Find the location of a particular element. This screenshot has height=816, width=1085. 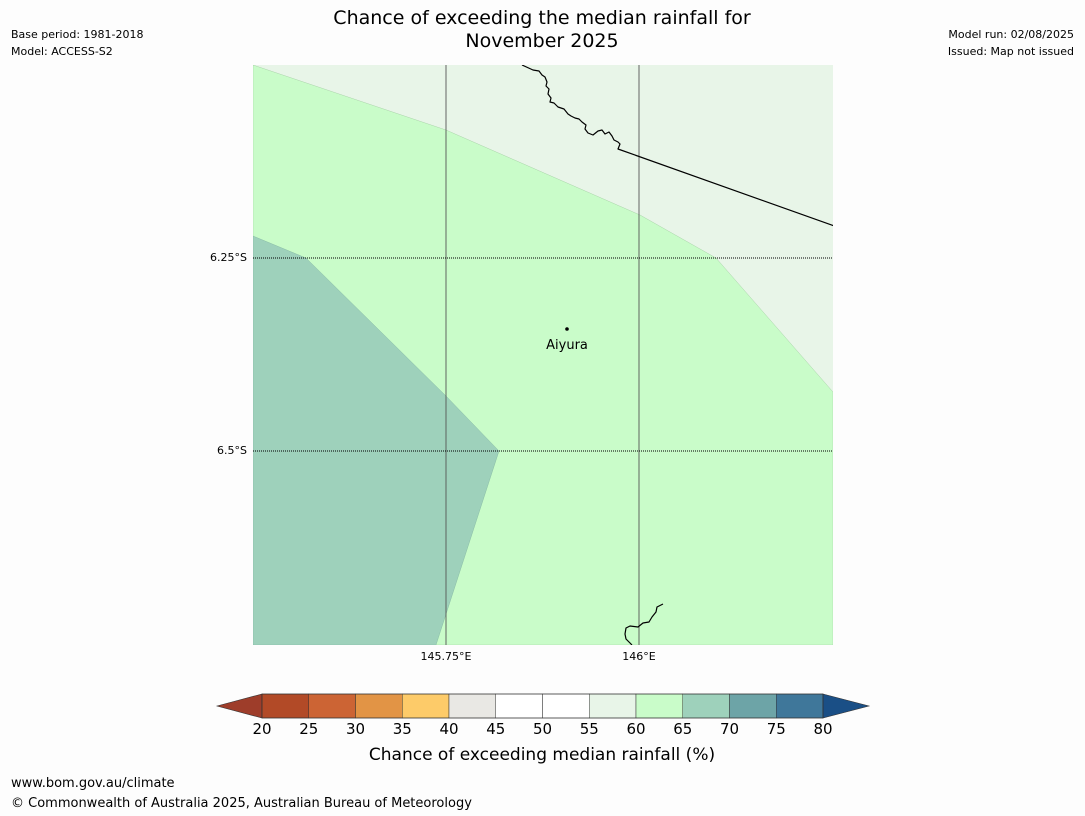

model-text: Model: ACCESS-S2 is located at coordinates (62, 51).